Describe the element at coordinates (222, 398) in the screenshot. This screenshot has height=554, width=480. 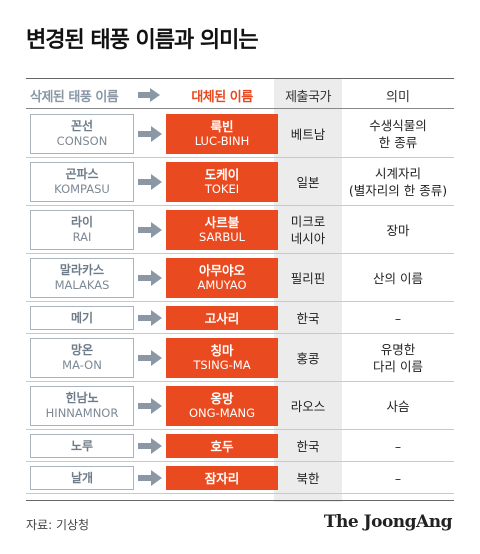
I see `replaced-name-korean: 옹망` at that location.